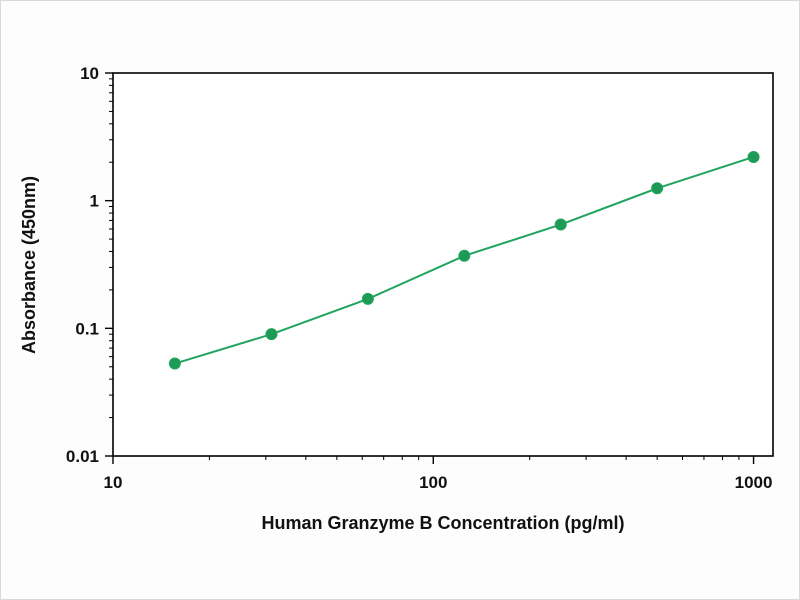 This screenshot has width=800, height=600. What do you see at coordinates (82, 456) in the screenshot?
I see `y-tick-label: 0.01` at bounding box center [82, 456].